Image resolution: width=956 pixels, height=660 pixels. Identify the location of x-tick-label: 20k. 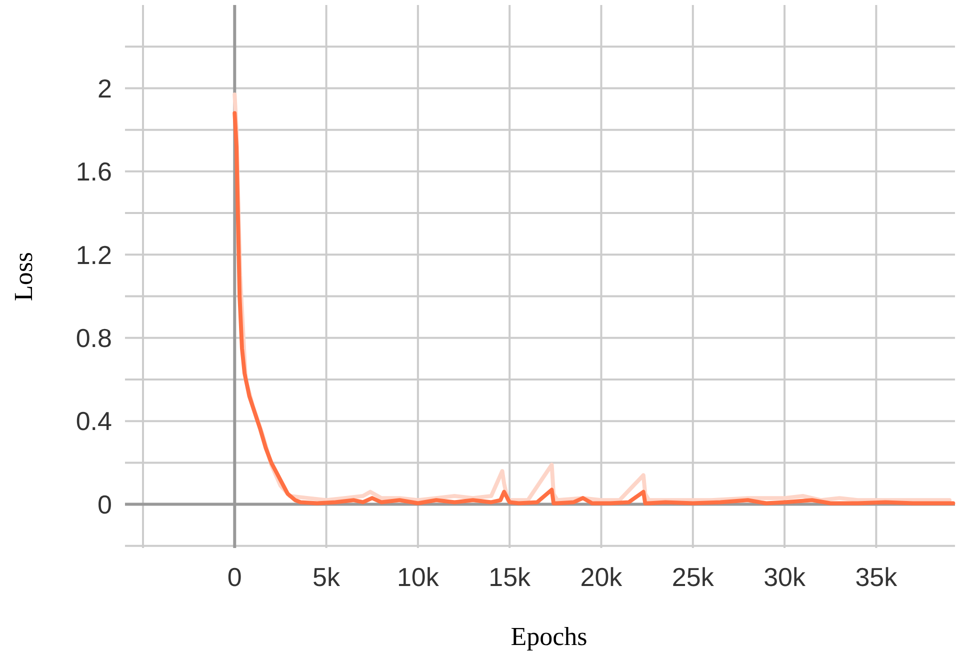
(602, 577).